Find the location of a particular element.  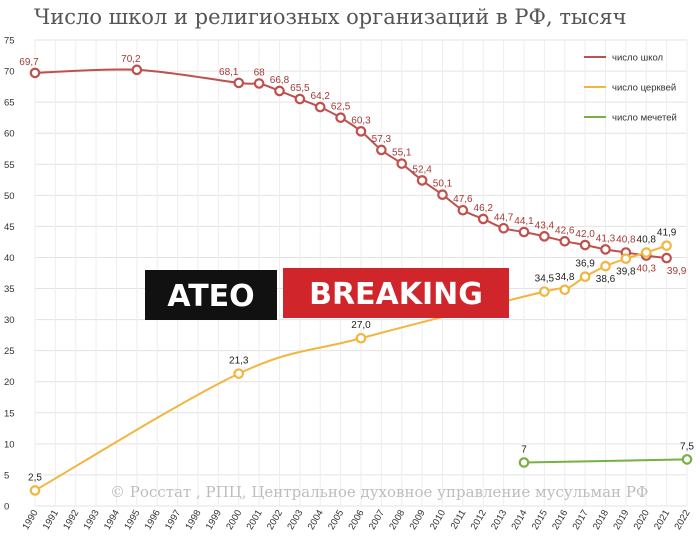

x-tick-label: 1998 is located at coordinates (194, 520).